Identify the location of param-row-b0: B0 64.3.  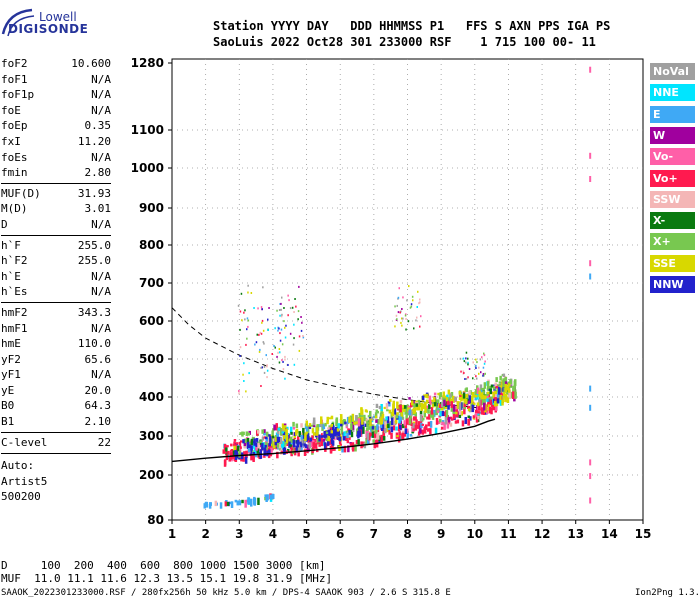
(56, 406).